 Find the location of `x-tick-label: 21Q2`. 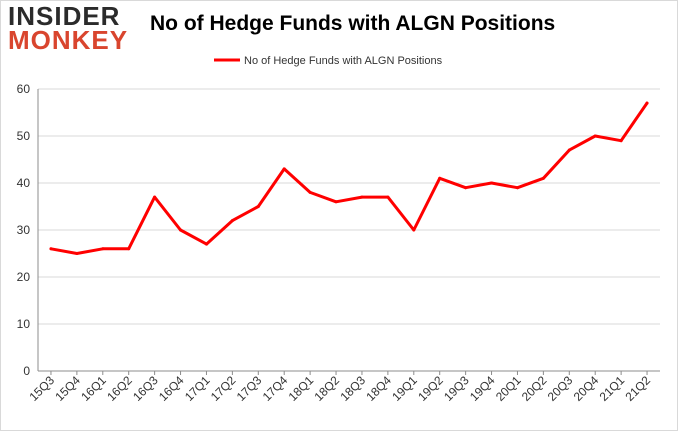

x-tick-label: 21Q2 is located at coordinates (638, 388).